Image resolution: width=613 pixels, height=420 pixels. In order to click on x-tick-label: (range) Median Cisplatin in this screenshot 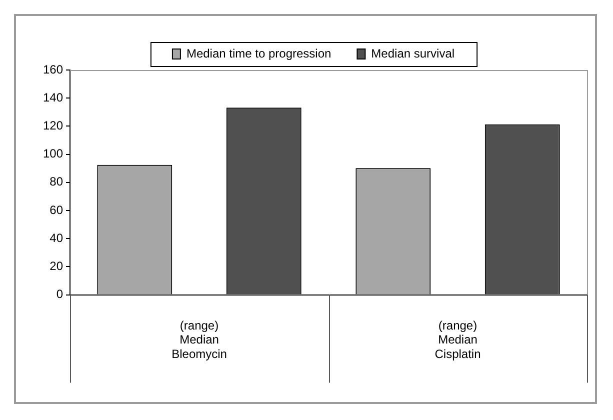, I will do `click(457, 340)`.